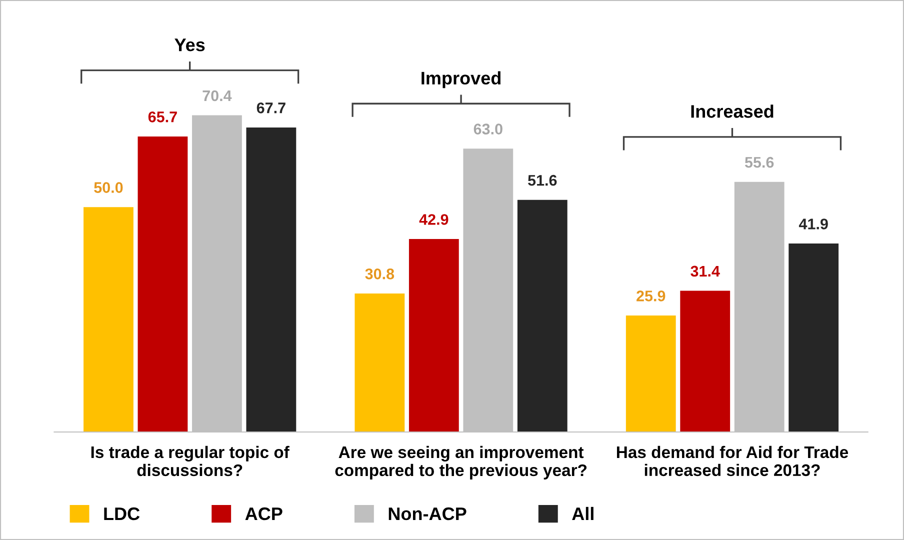  I want to click on data-label: 55.6, so click(759, 162).